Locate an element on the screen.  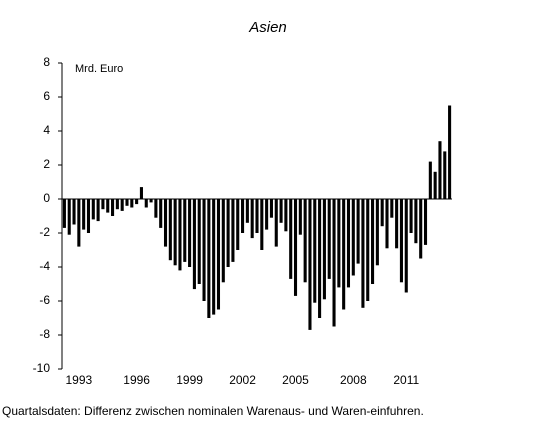
y-tick-label: -2 is located at coordinates (44, 232).